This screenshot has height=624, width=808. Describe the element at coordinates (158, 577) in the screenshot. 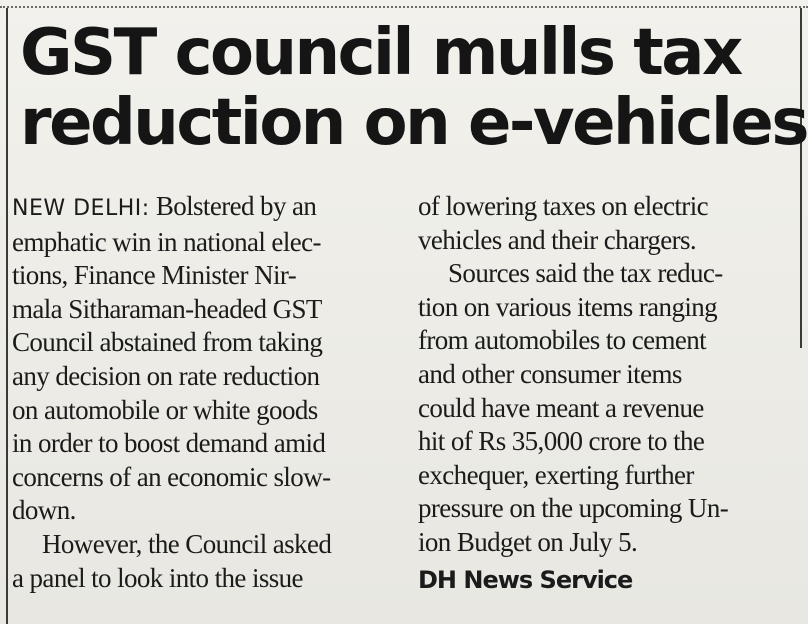

I see `body-line: a panel to look into the issue` at that location.